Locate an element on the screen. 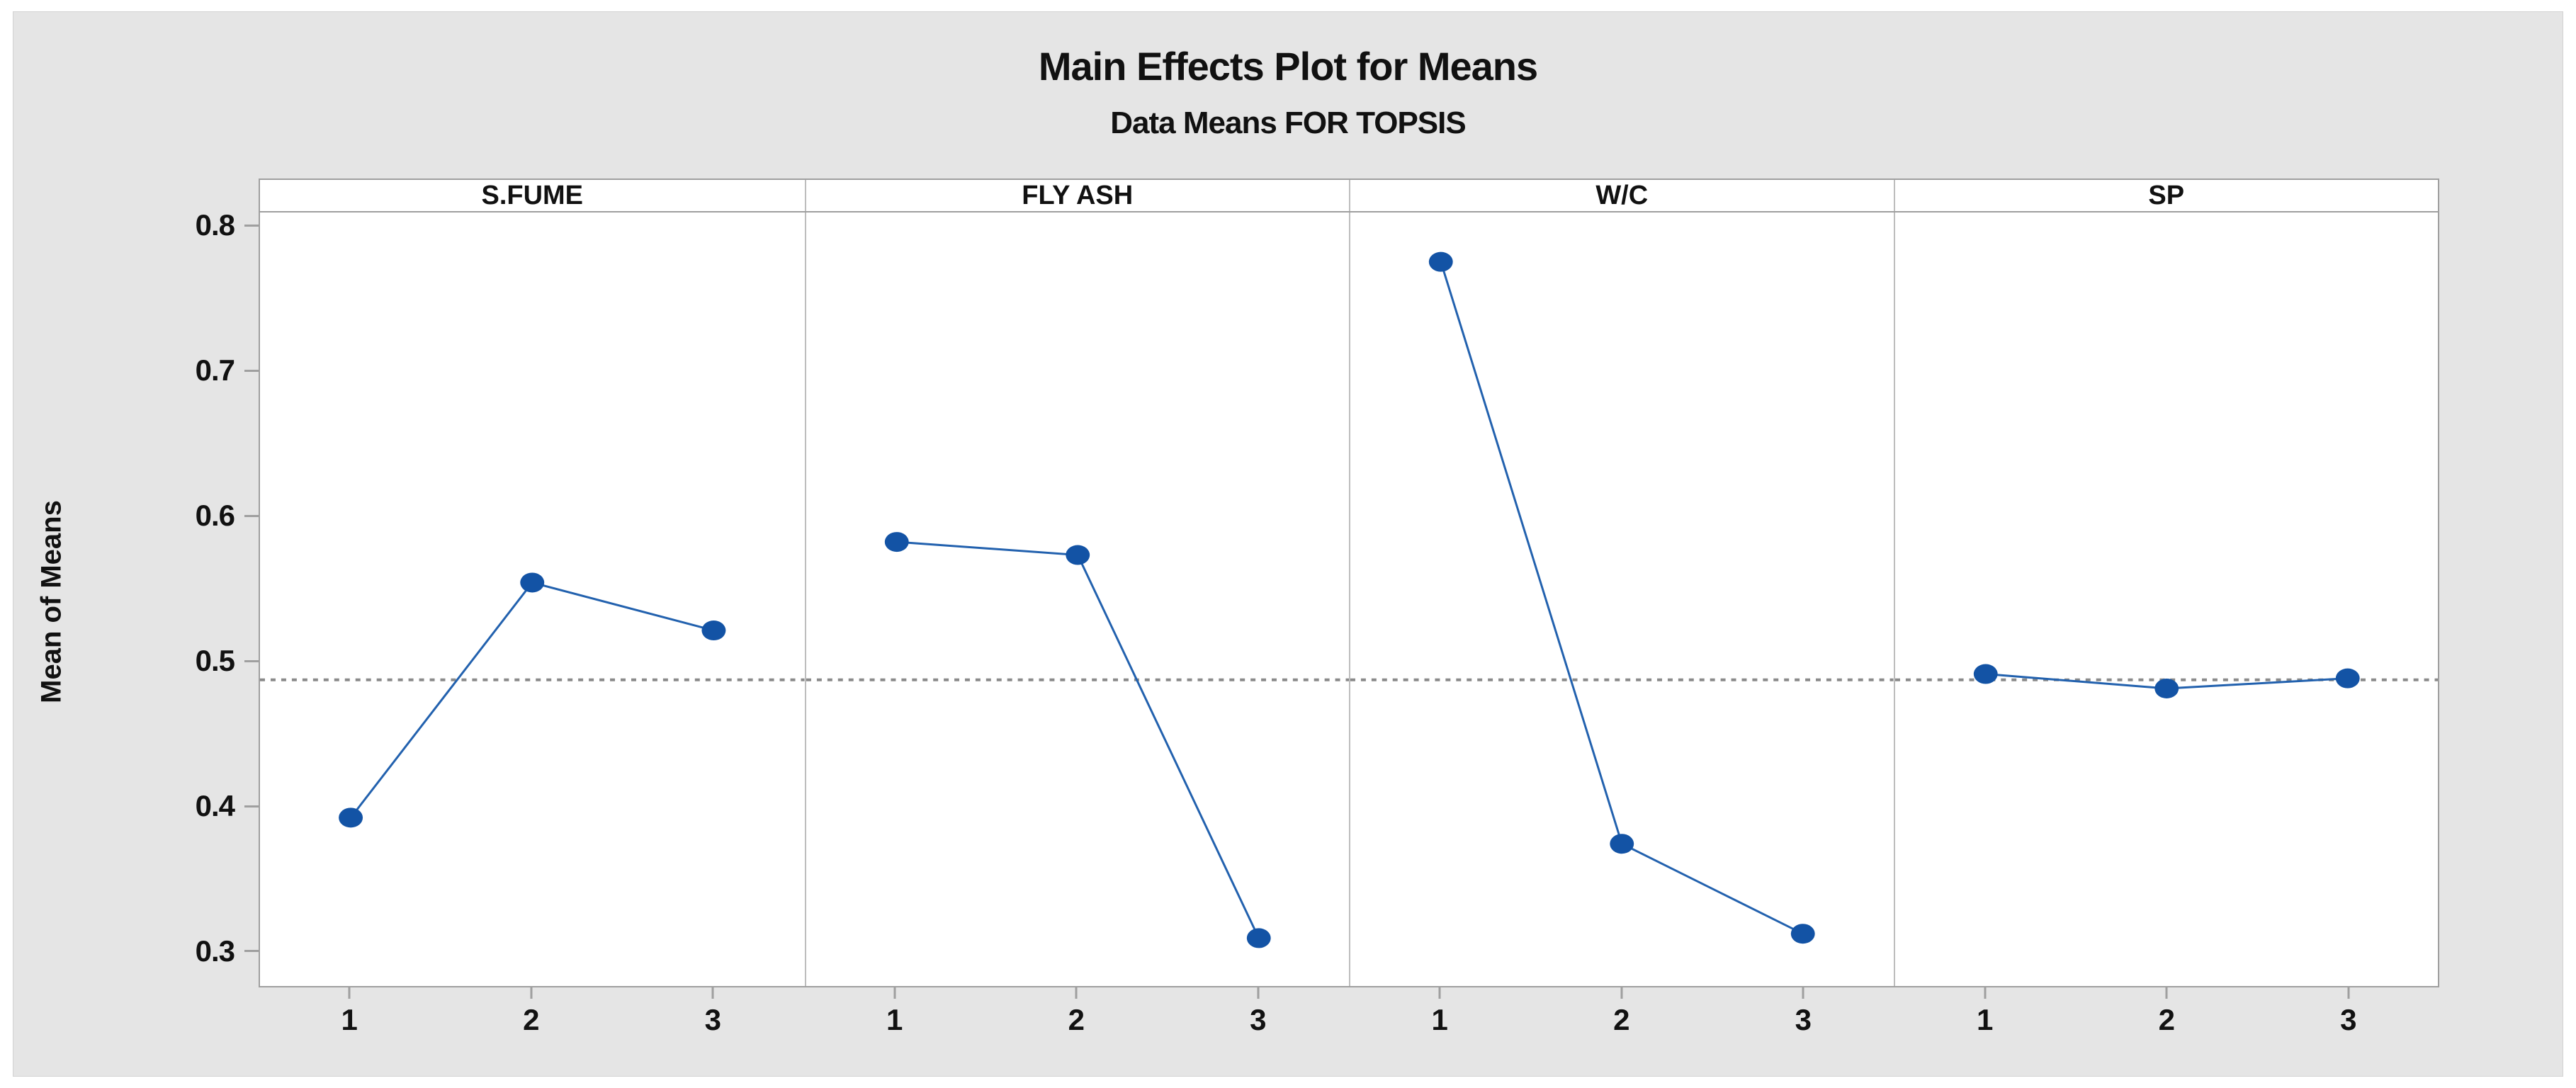 The width and height of the screenshot is (2576, 1088). y-tick-label: 0.8 is located at coordinates (215, 225).